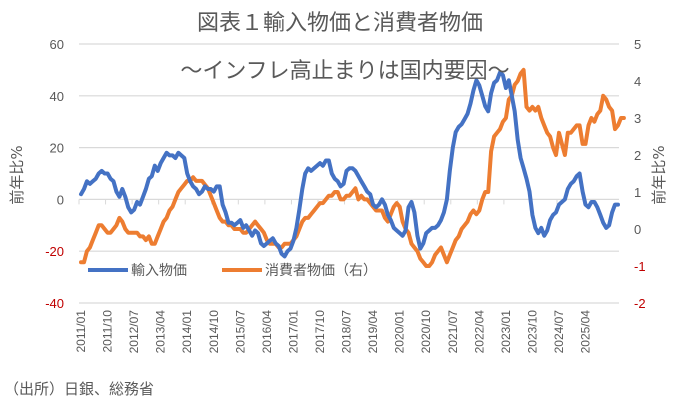  What do you see at coordinates (57, 44) in the screenshot?
I see `y-tick-label: 60` at bounding box center [57, 44].